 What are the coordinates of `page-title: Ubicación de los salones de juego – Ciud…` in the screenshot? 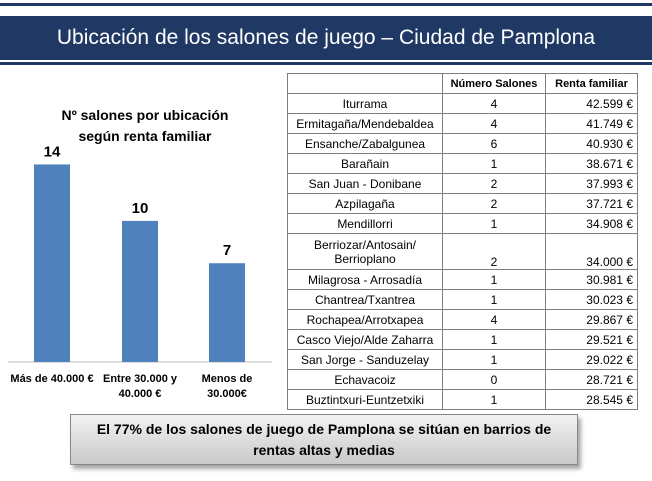 It's located at (326, 38).